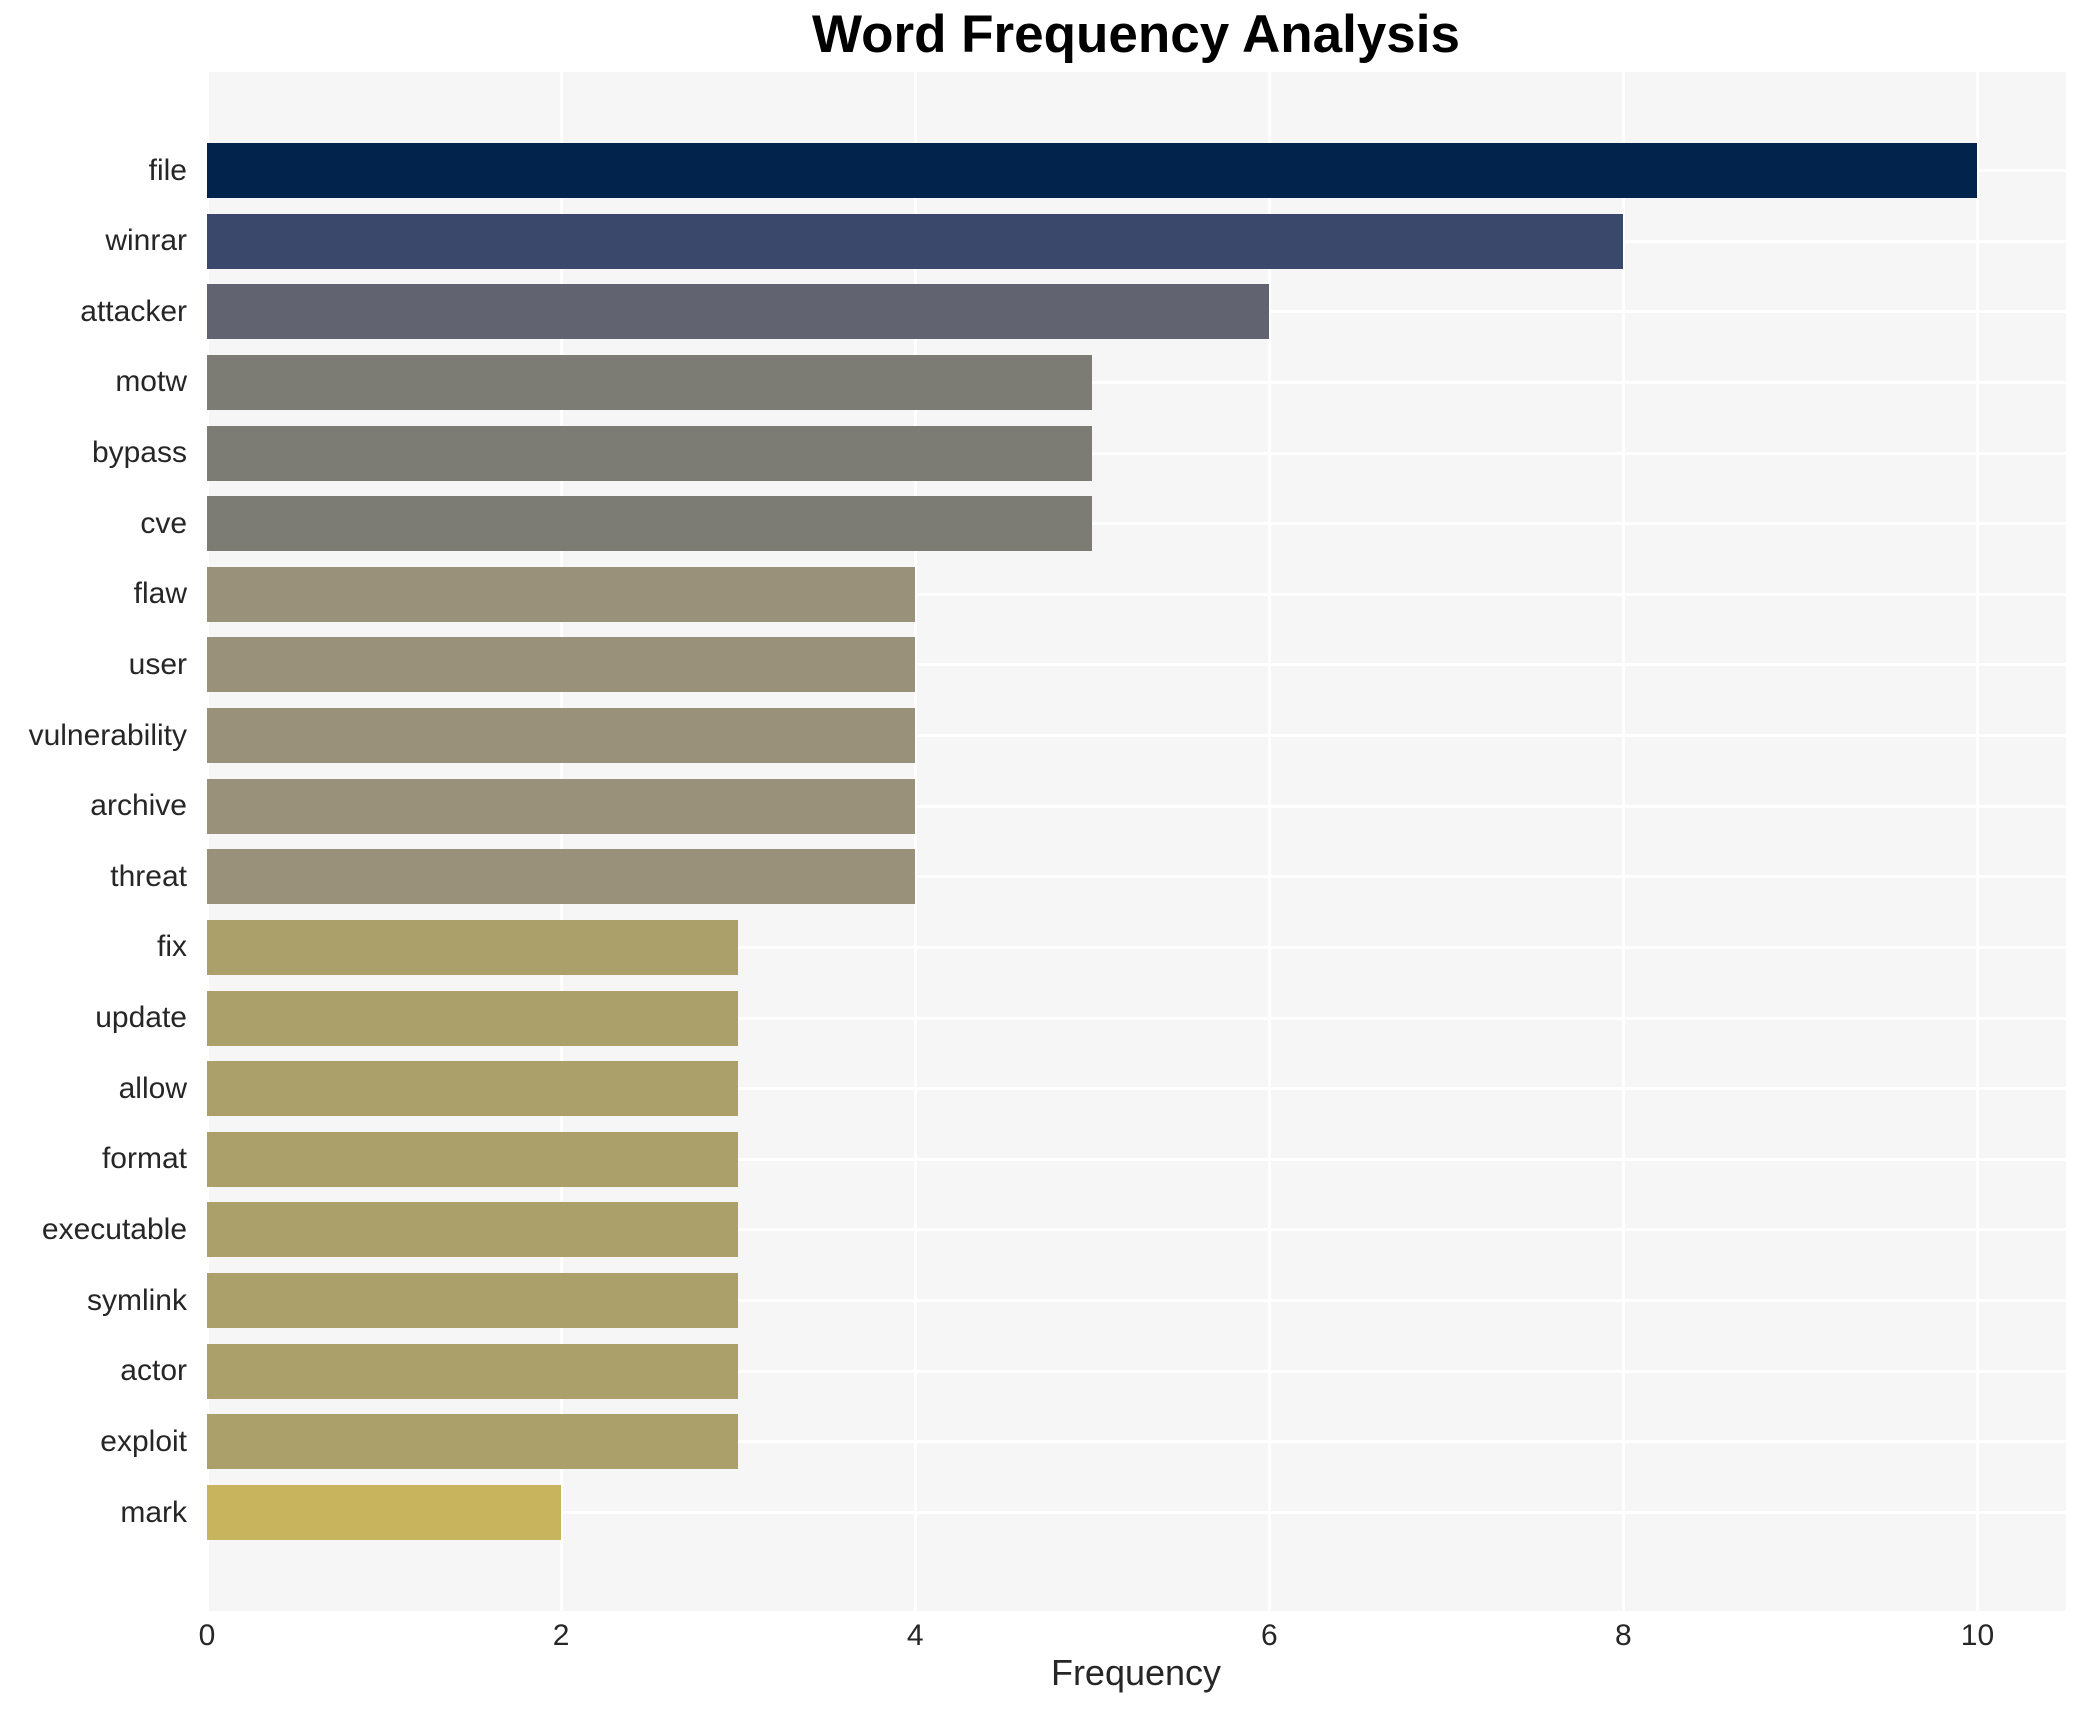 The width and height of the screenshot is (2085, 1710). Describe the element at coordinates (1623, 1635) in the screenshot. I see `x-tick-label: 8` at that location.